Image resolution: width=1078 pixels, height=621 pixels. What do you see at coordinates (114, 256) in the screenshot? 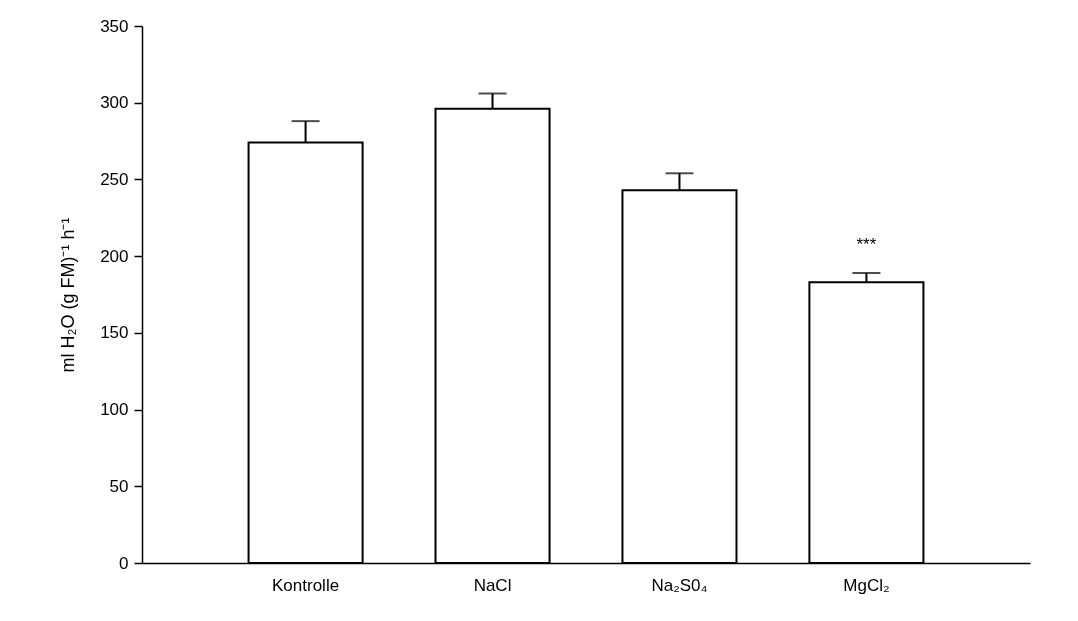
I see `y-tick-label: 200` at bounding box center [114, 256].